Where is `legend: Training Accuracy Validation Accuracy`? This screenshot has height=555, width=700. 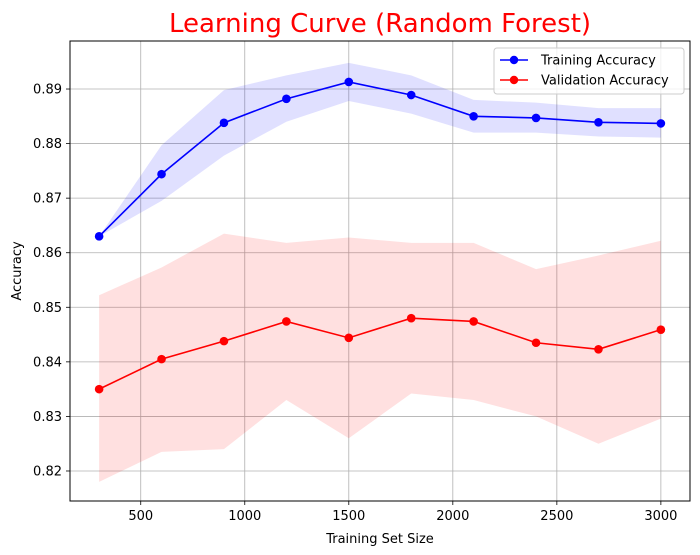 legend: Training Accuracy Validation Accuracy is located at coordinates (589, 71).